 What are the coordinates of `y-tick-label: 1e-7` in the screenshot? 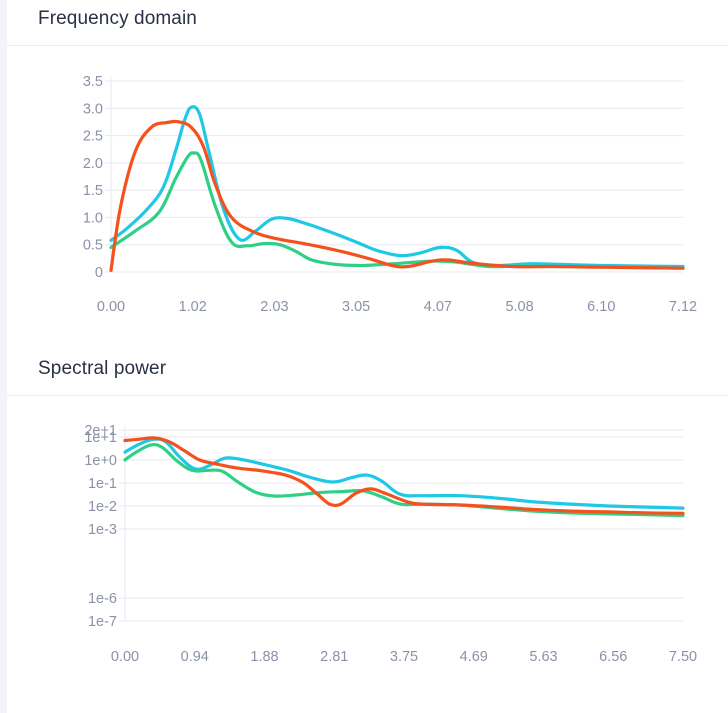 It's located at (102, 622).